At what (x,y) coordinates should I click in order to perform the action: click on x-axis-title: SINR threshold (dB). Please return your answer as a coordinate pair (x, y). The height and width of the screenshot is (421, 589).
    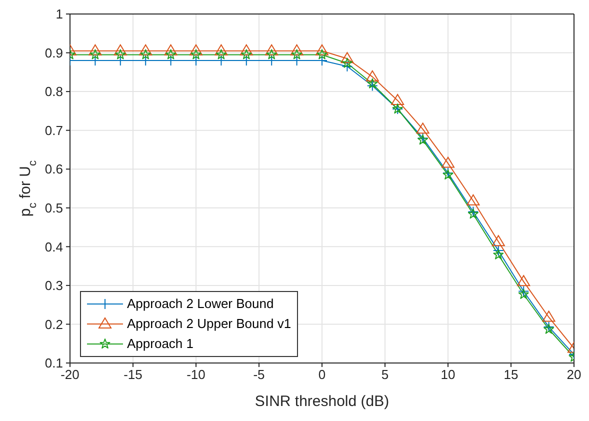
    Looking at the image, I should click on (322, 401).